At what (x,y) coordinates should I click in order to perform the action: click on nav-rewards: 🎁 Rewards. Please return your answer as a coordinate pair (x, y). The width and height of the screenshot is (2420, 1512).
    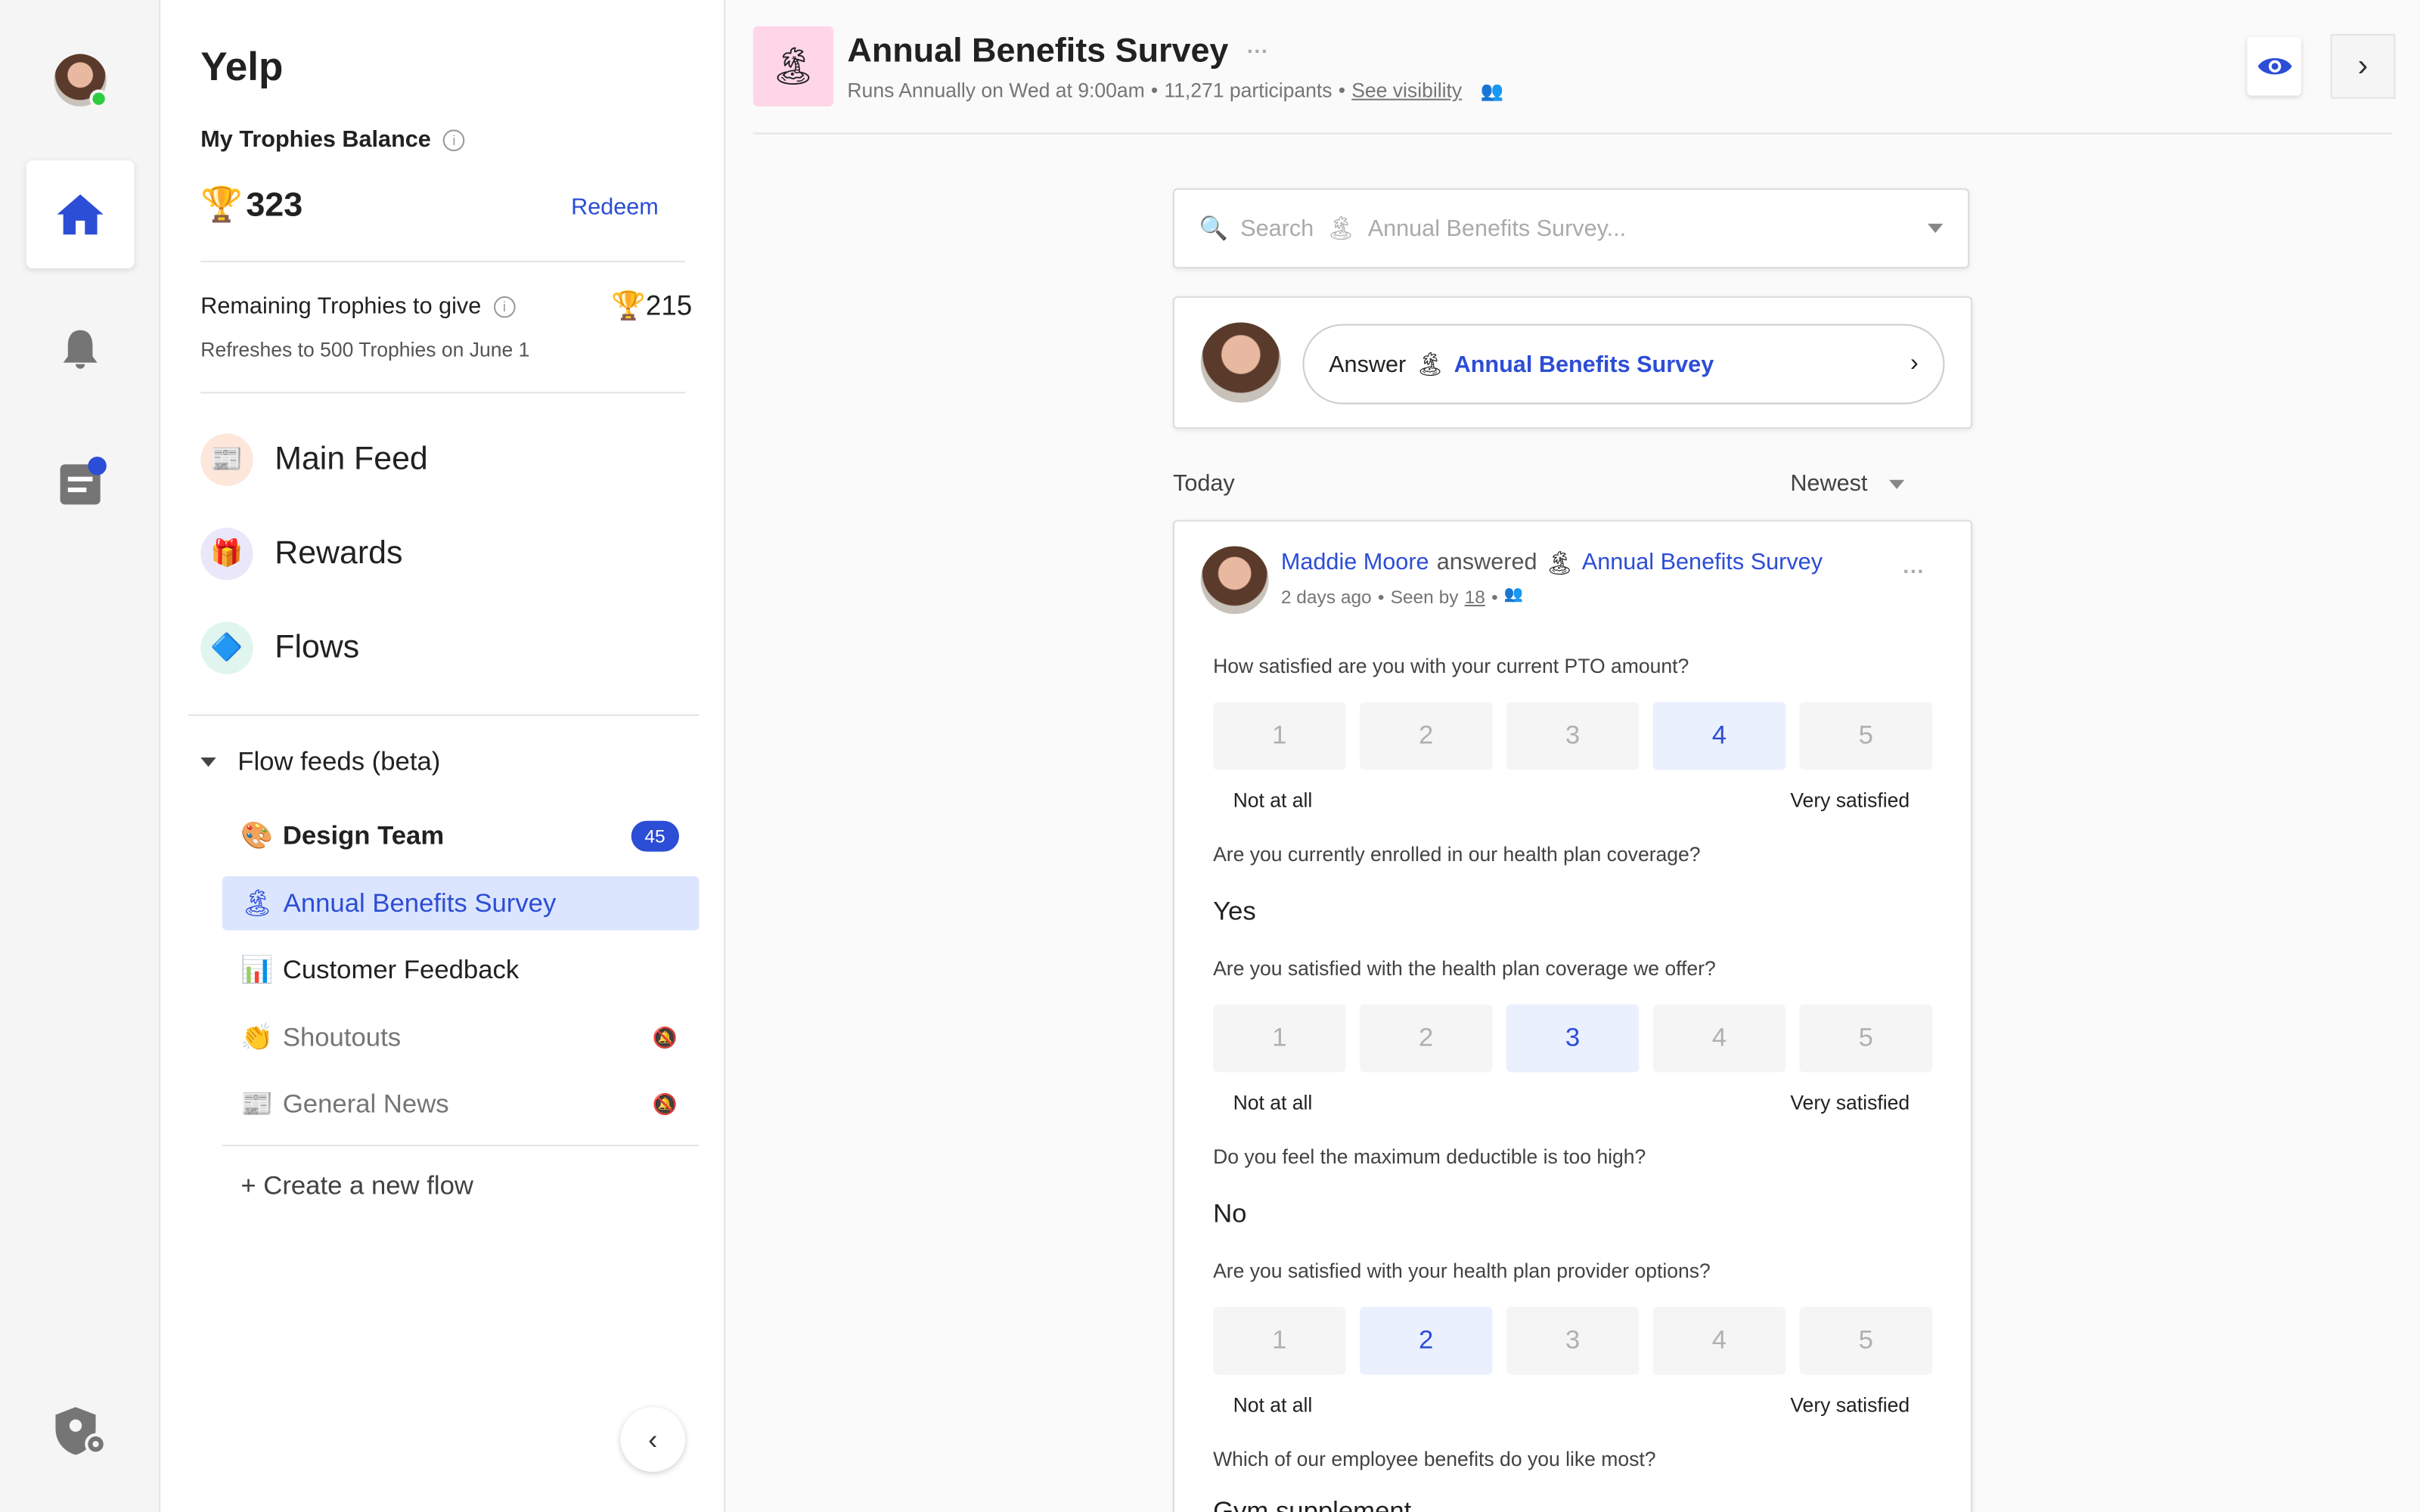
    Looking at the image, I should click on (301, 554).